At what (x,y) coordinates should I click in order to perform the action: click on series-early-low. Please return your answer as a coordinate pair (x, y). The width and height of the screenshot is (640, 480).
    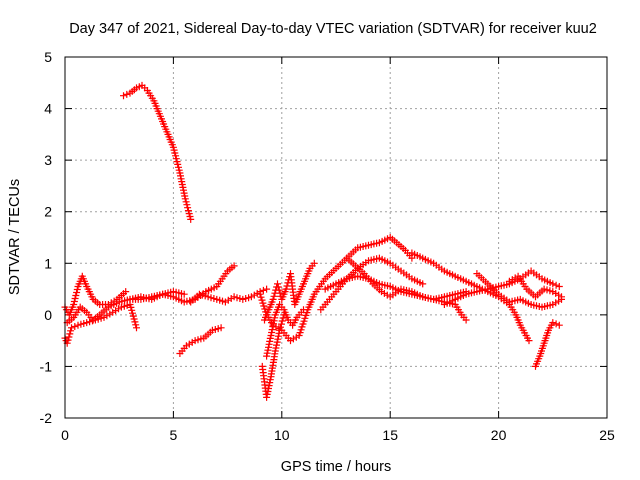
    Looking at the image, I should click on (100, 324).